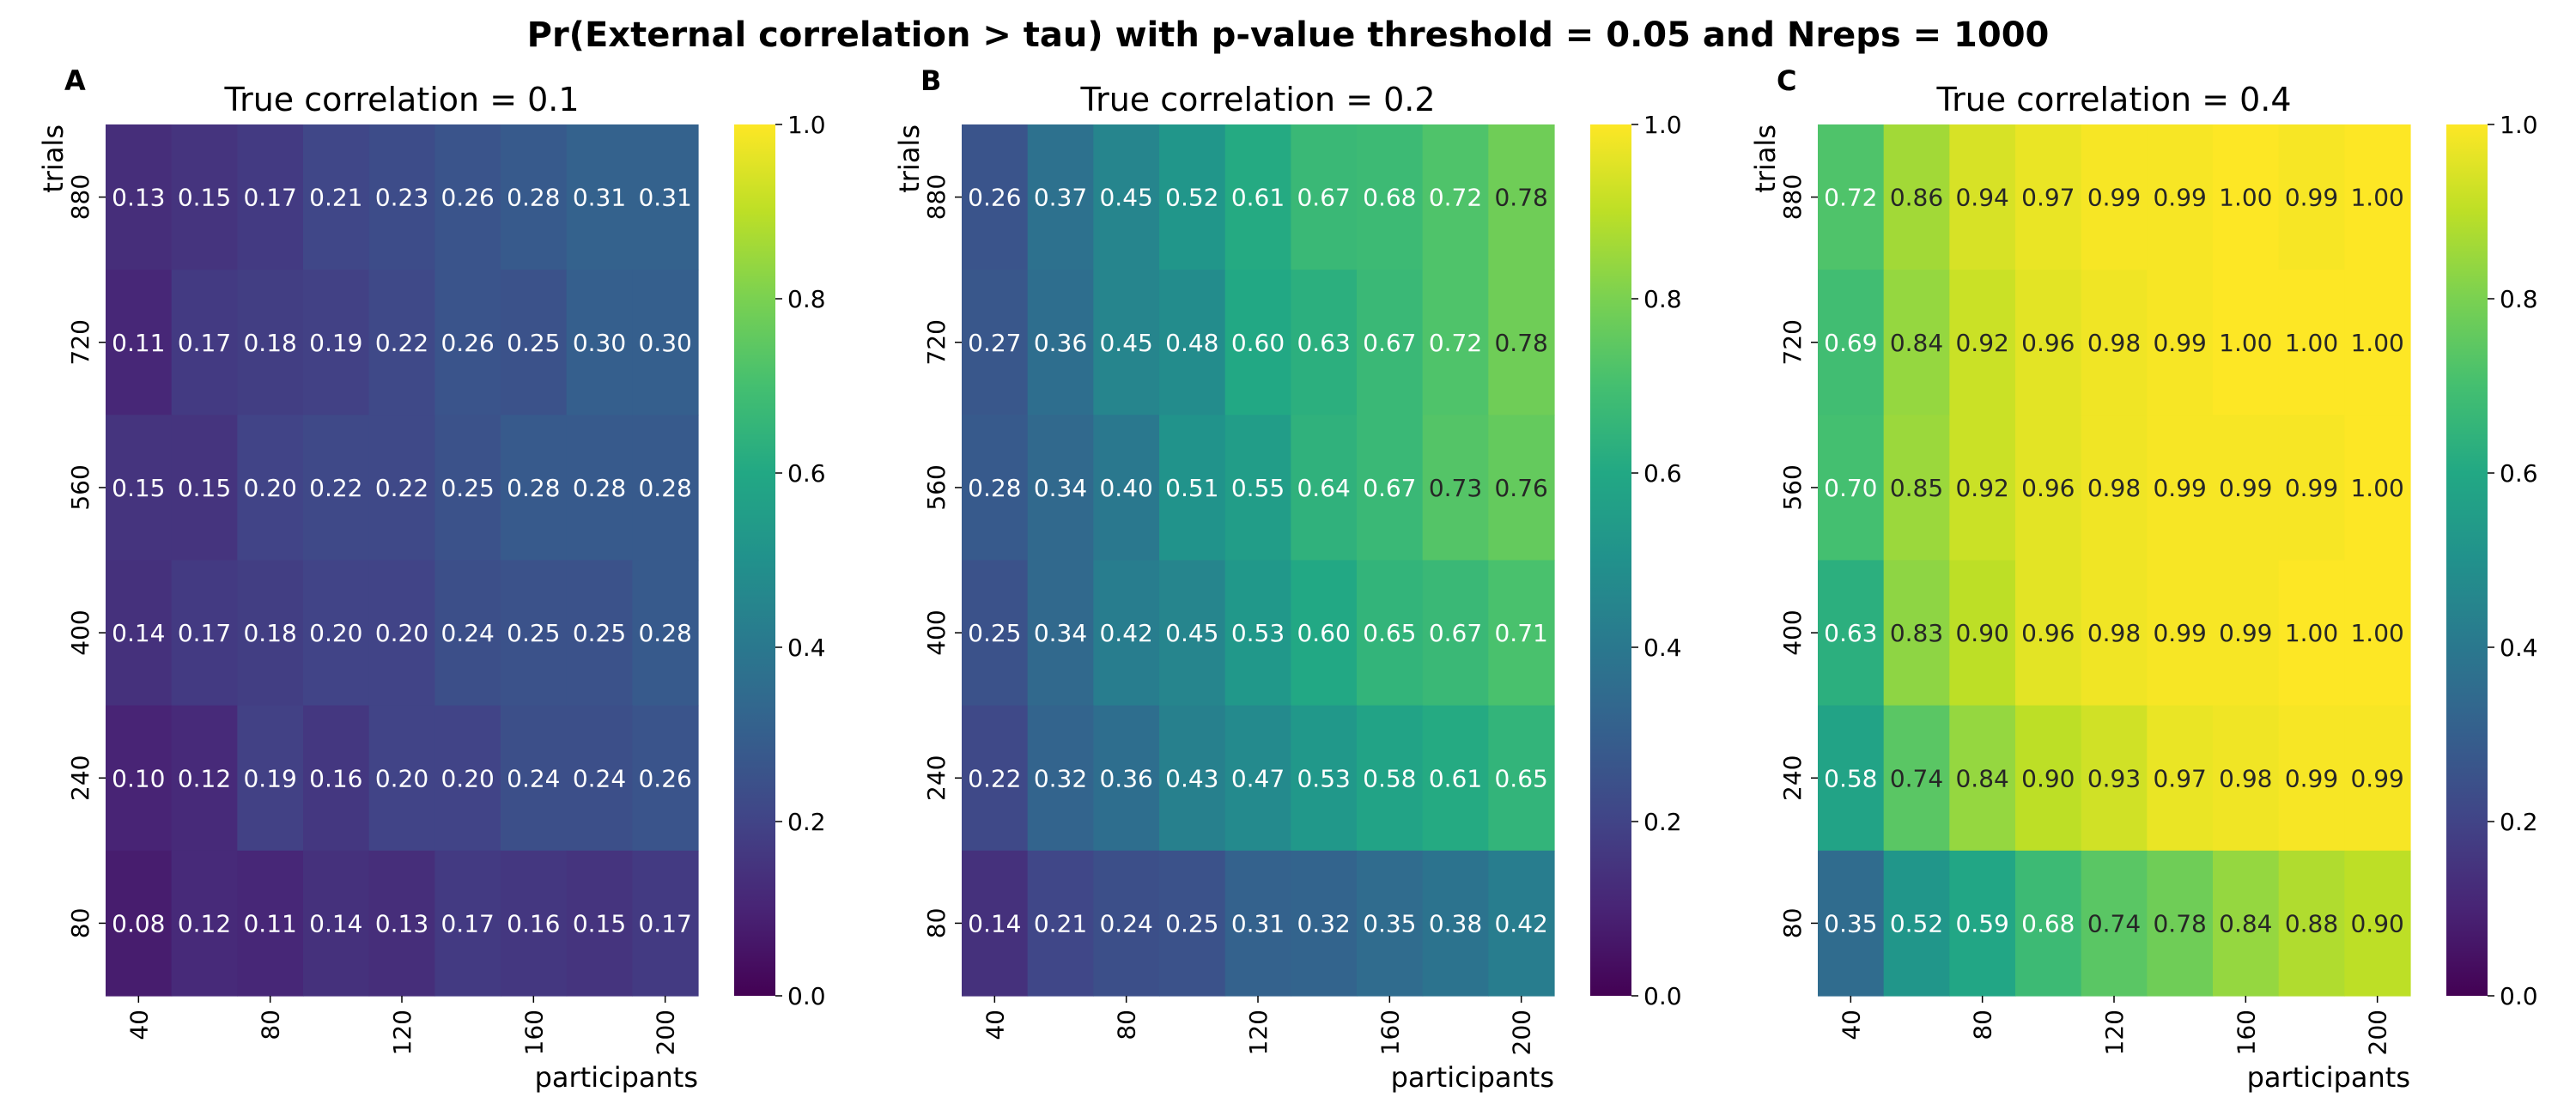 This screenshot has height=1116, width=2576. What do you see at coordinates (335, 198) in the screenshot?
I see `cell-label: 0.21` at bounding box center [335, 198].